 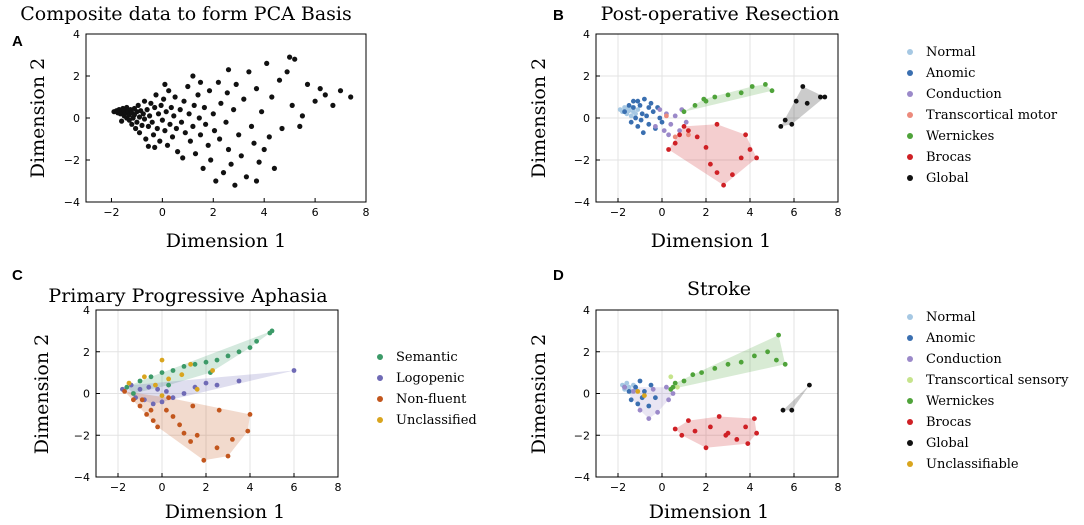 I want to click on y-tick-label: 0, so click(x=586, y=394).